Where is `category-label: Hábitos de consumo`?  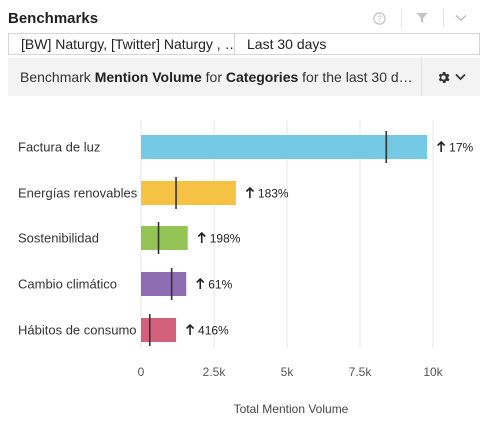
category-label: Hábitos de consumo is located at coordinates (77, 330).